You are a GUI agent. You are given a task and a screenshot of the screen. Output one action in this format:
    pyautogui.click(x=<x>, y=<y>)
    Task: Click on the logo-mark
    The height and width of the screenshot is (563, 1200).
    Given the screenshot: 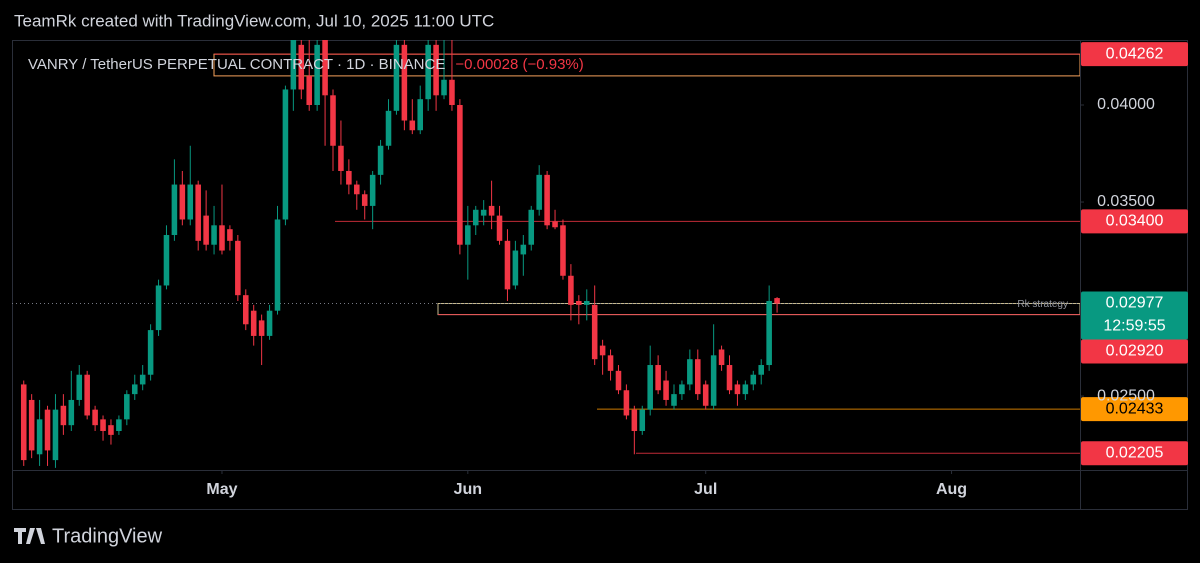 What is the action you would take?
    pyautogui.click(x=29, y=536)
    